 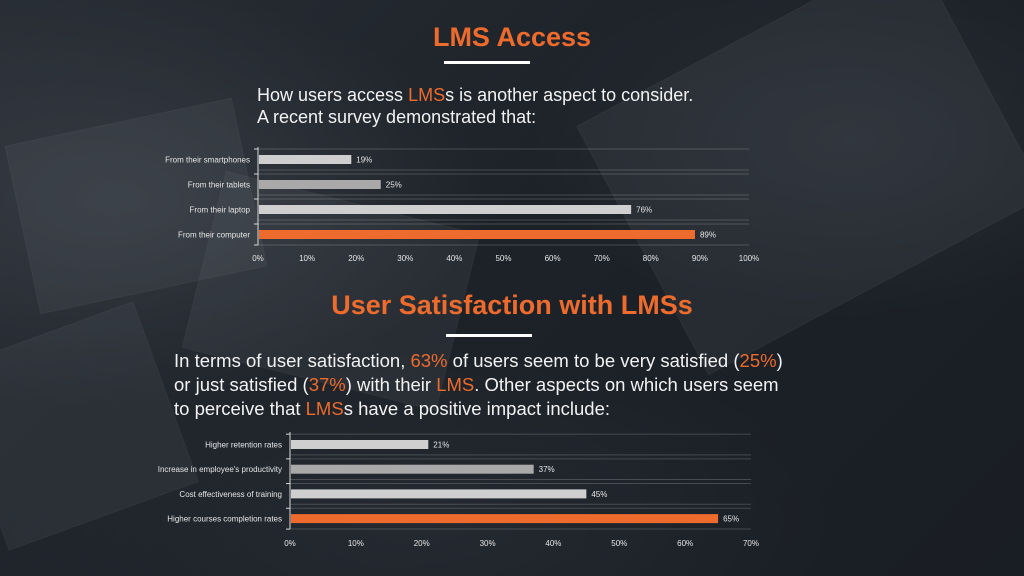 What do you see at coordinates (644, 210) in the screenshot?
I see `data-label: 76%` at bounding box center [644, 210].